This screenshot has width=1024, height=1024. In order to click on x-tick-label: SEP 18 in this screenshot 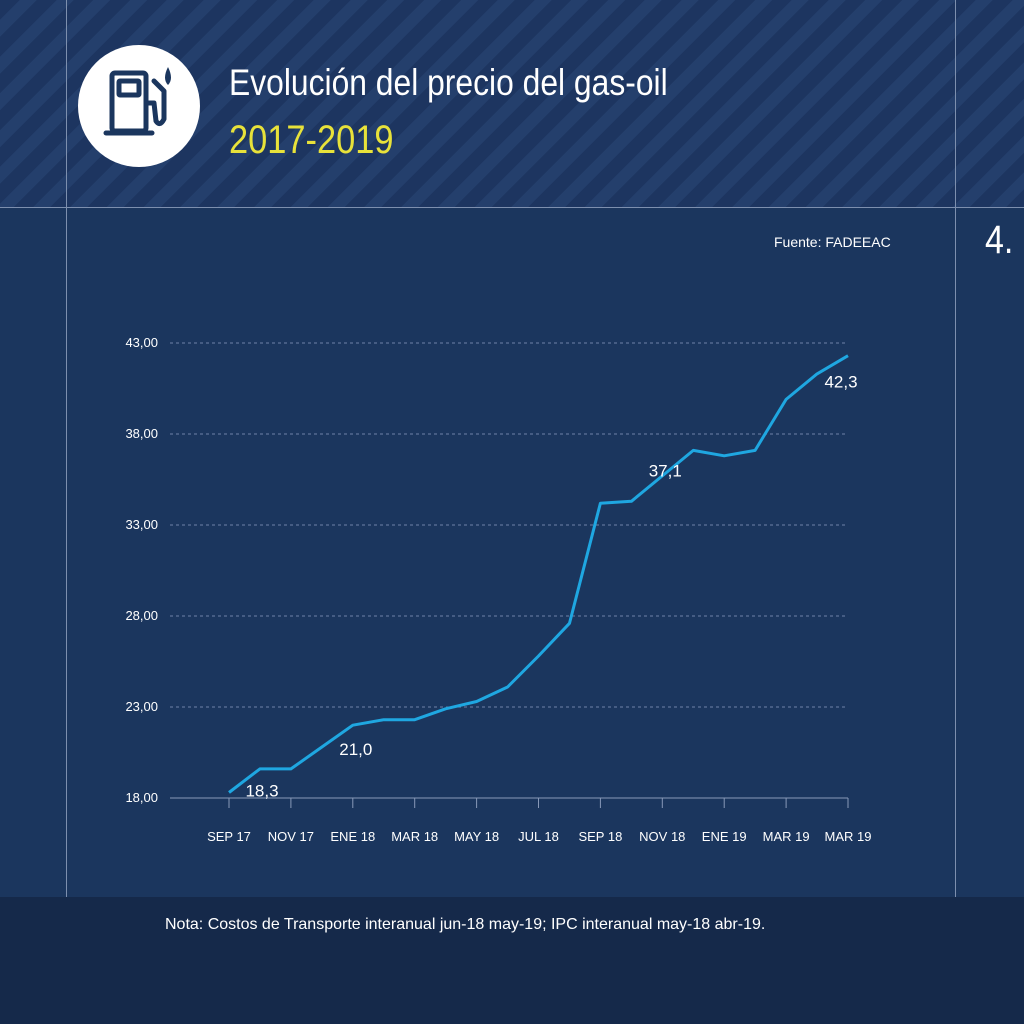, I will do `click(600, 836)`.